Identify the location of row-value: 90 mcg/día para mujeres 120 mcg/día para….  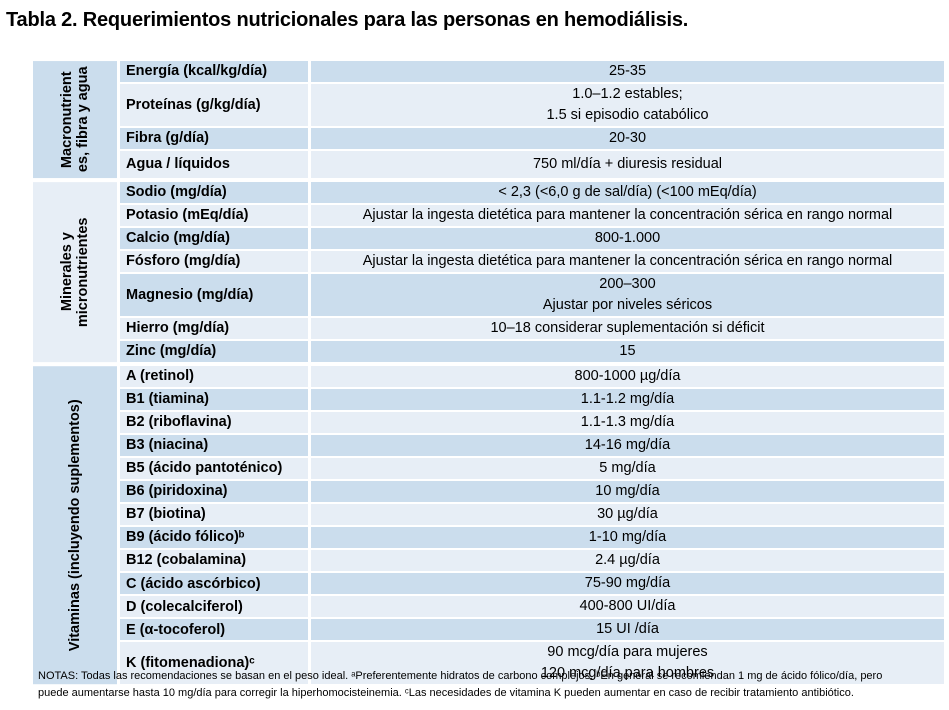
(627, 663).